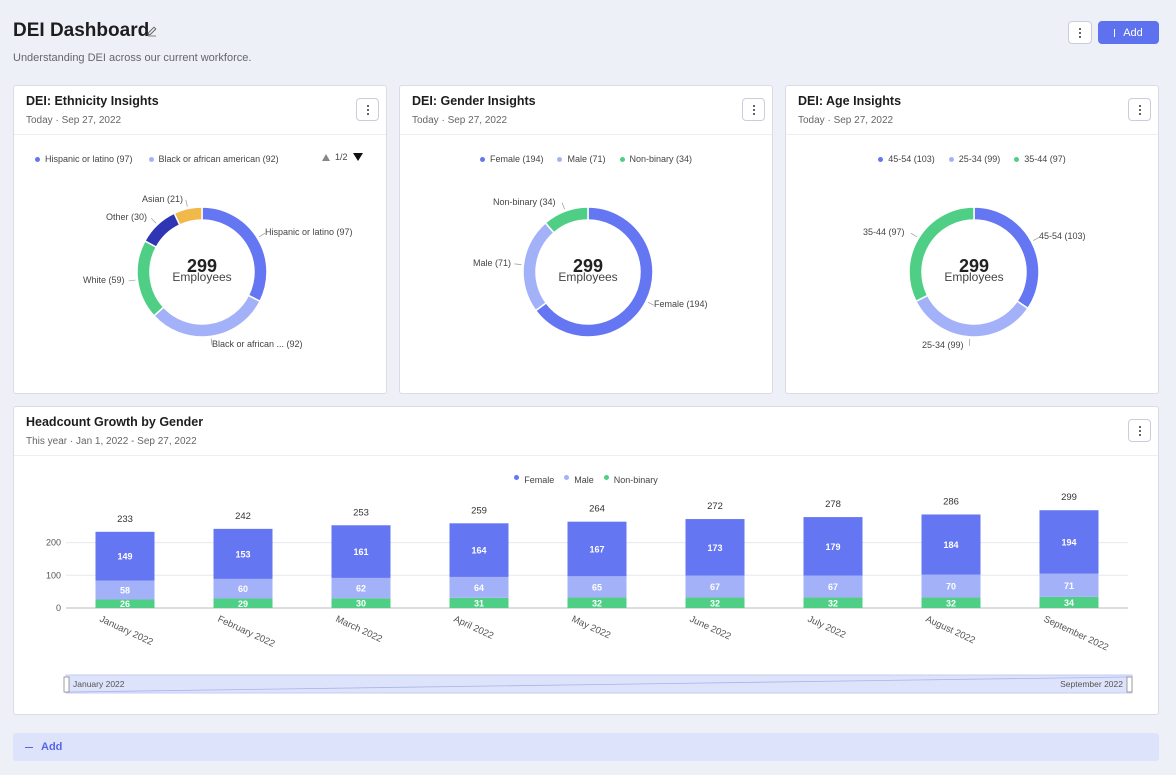 The width and height of the screenshot is (1176, 775). Describe the element at coordinates (681, 304) in the screenshot. I see `slice-label-female: Female (194)` at that location.